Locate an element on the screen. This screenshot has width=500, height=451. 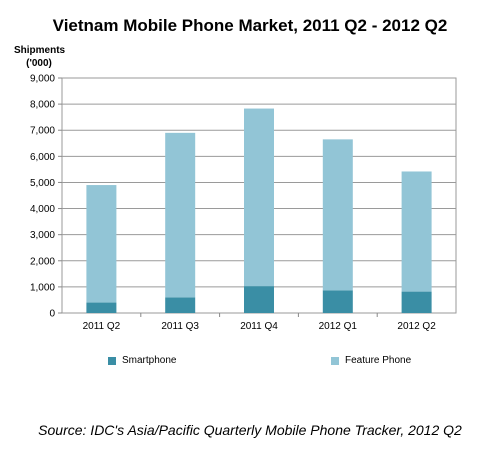
legend-swatch-smartphone is located at coordinates (112, 360).